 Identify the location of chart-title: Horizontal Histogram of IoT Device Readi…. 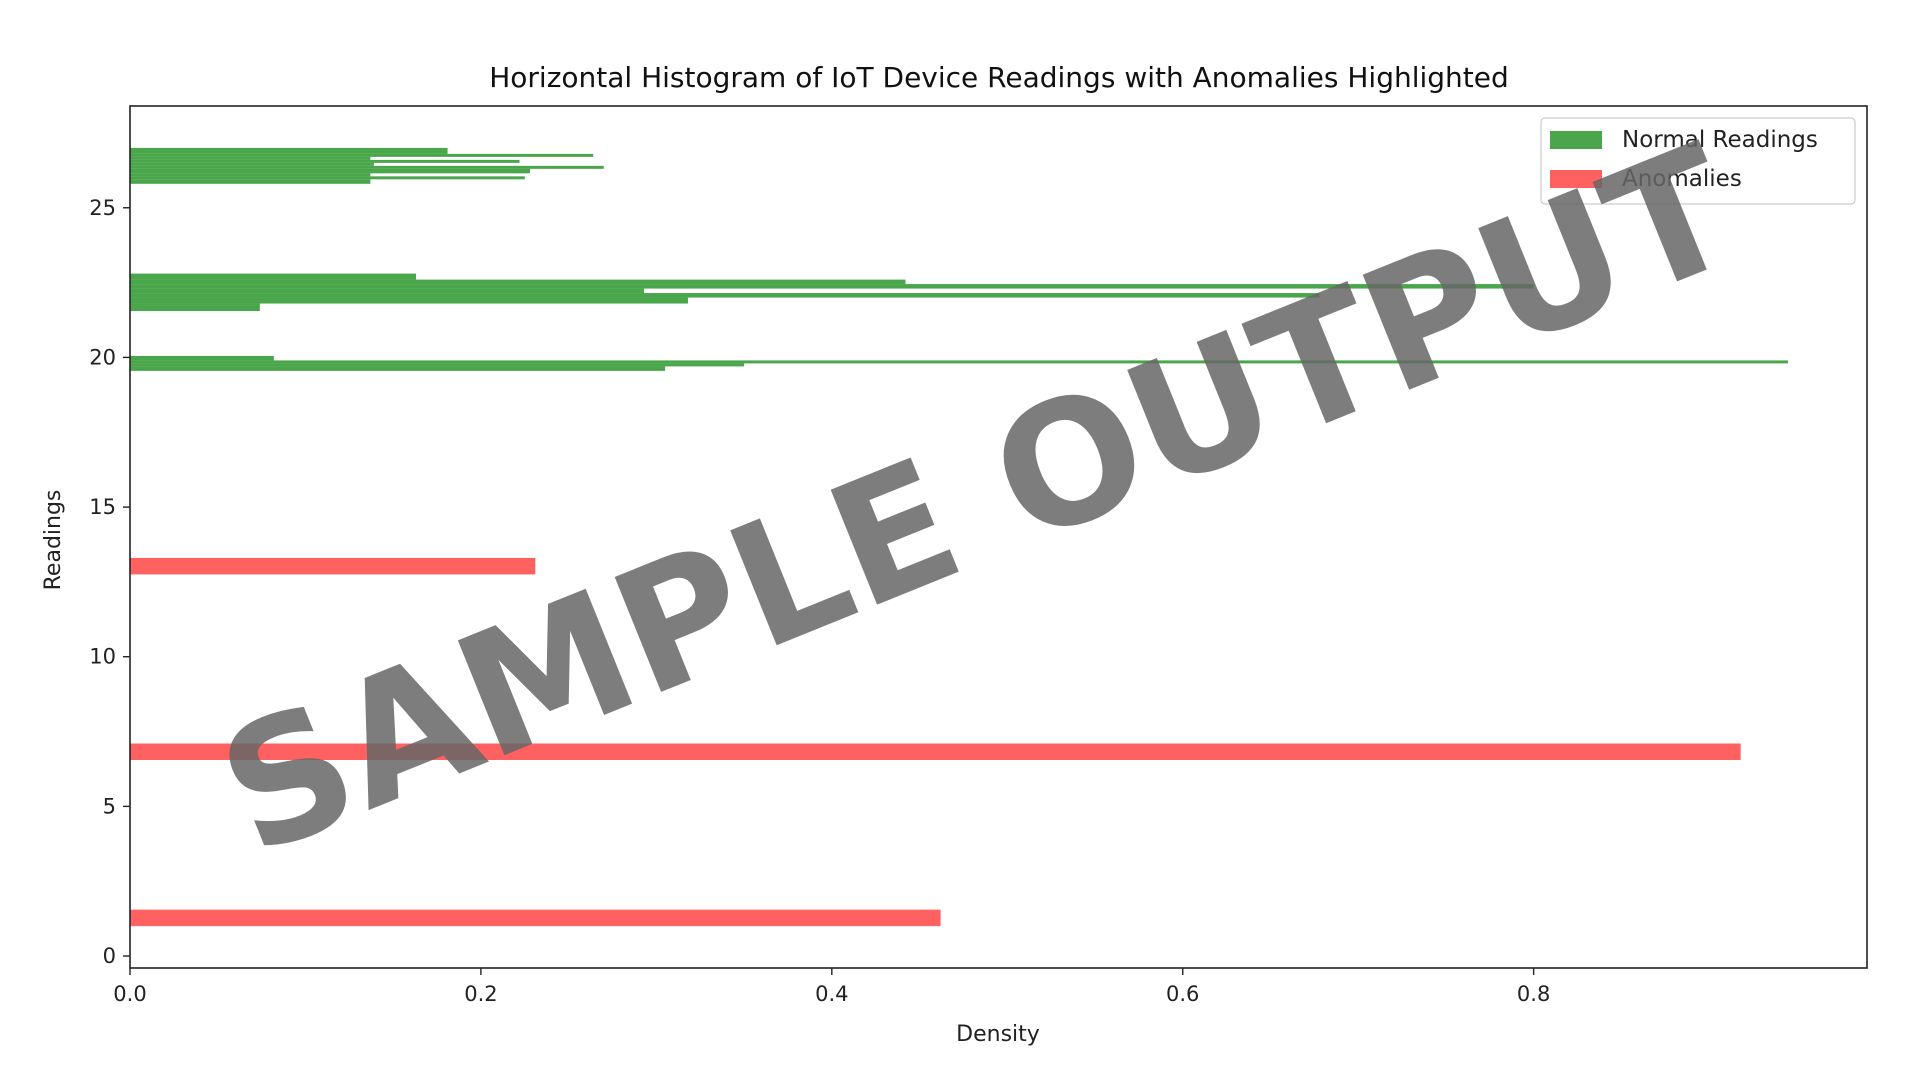
(999, 77).